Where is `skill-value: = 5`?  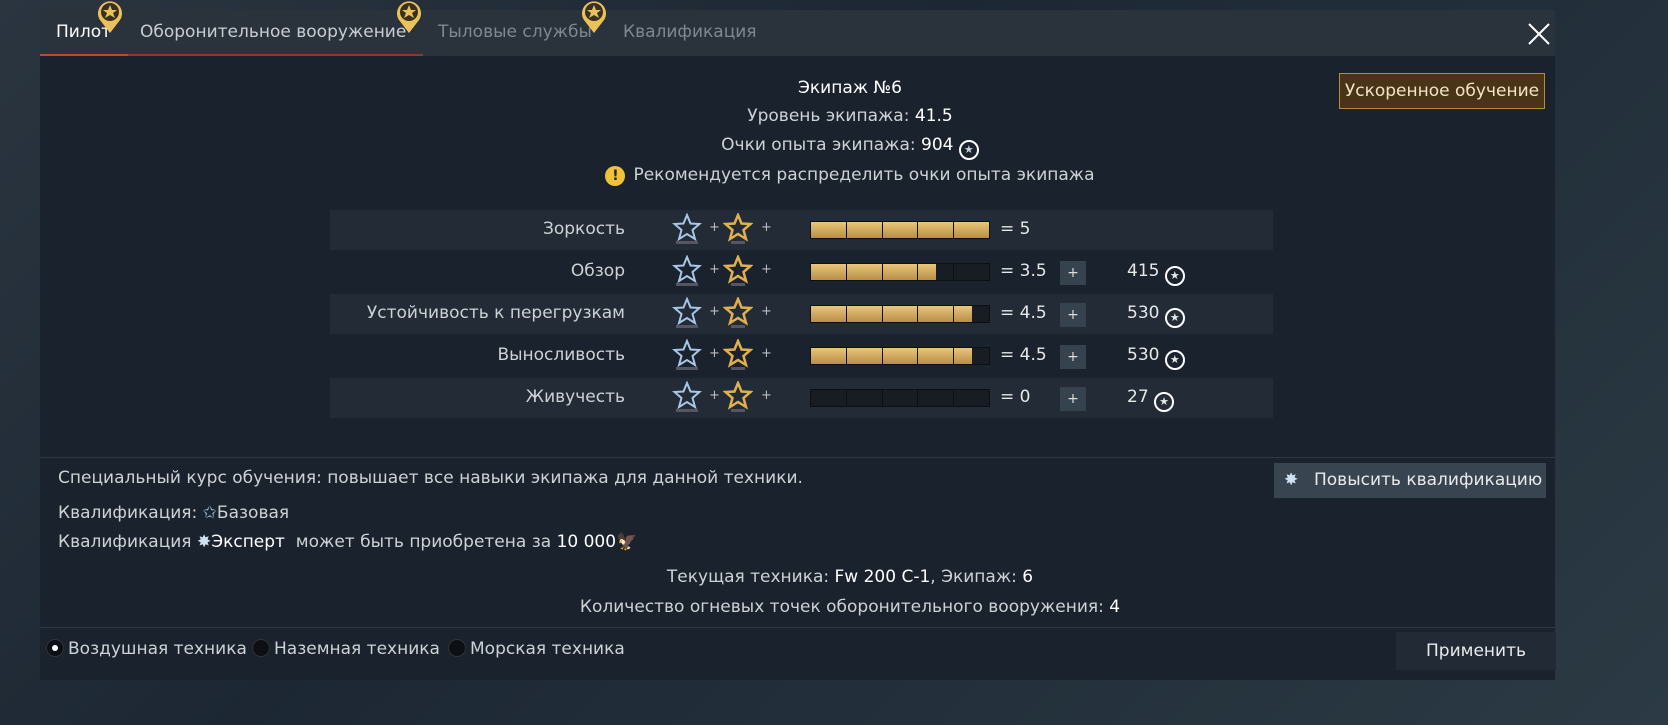 skill-value: = 5 is located at coordinates (1015, 229).